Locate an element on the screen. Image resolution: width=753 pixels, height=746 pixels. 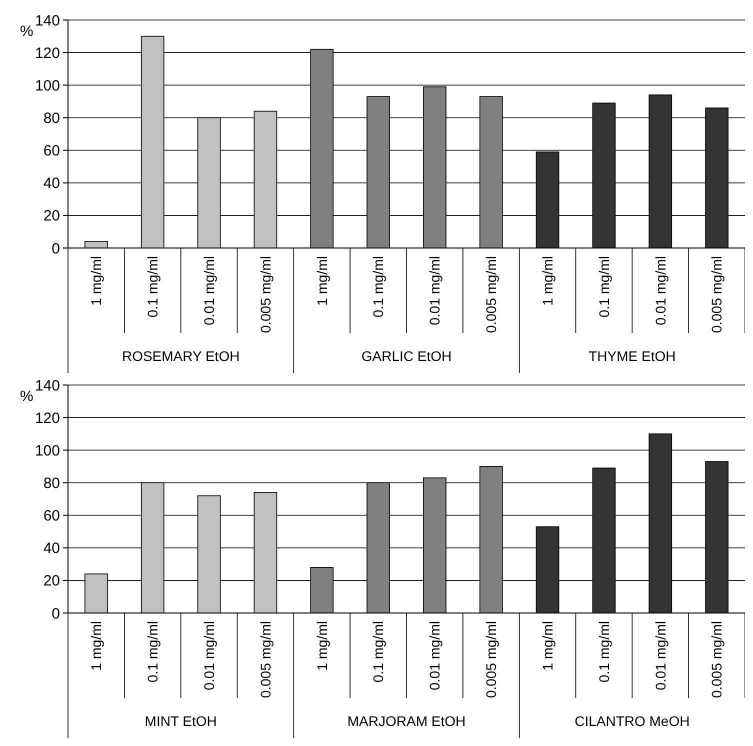
text: MINT EtOH is located at coordinates (180, 721).